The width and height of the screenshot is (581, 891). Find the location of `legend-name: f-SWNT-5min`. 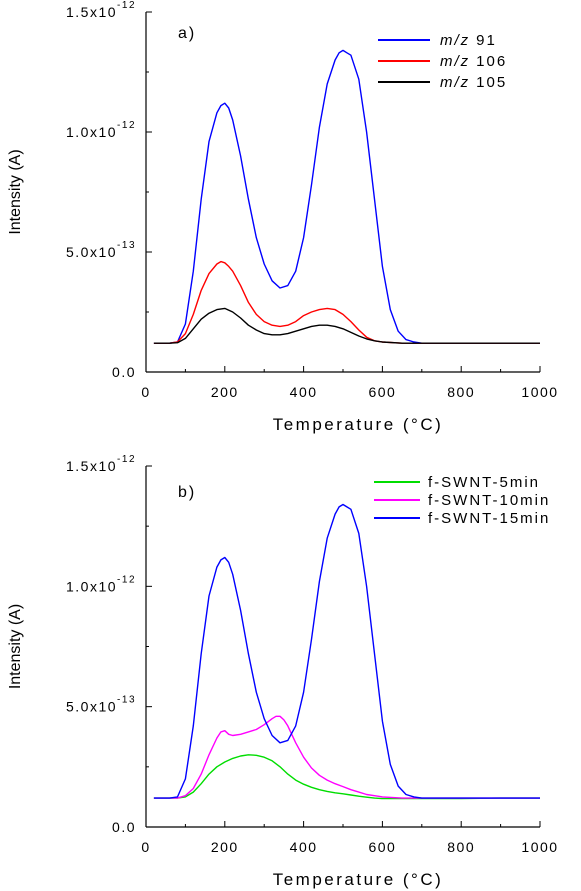

legend-name: f-SWNT-5min is located at coordinates (484, 482).